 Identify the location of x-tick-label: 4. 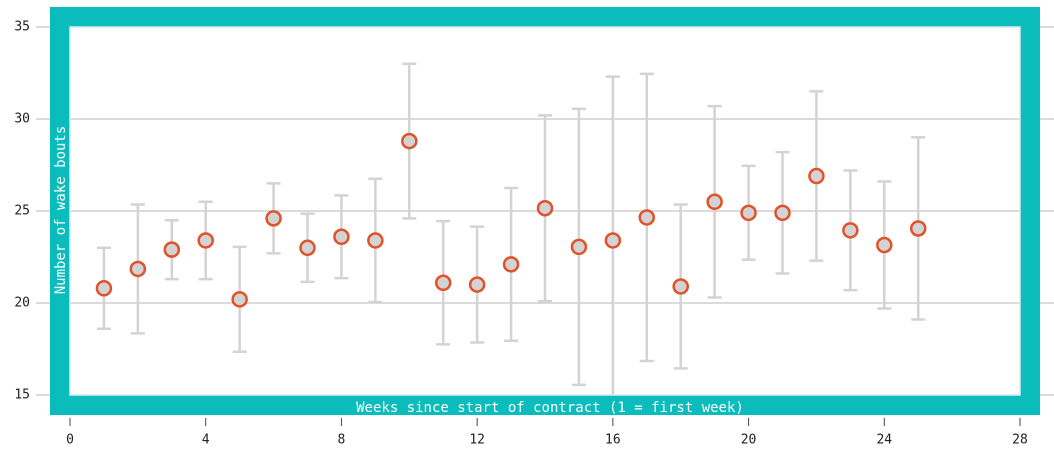
(206, 440).